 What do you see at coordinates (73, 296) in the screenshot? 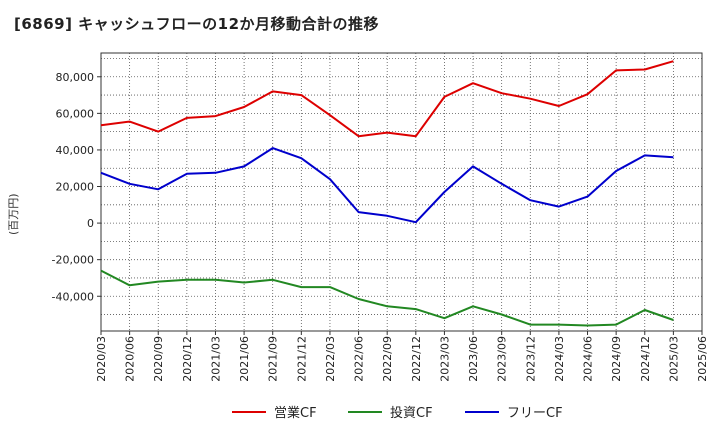
I see `y-tick-label: -40,000` at bounding box center [73, 296].